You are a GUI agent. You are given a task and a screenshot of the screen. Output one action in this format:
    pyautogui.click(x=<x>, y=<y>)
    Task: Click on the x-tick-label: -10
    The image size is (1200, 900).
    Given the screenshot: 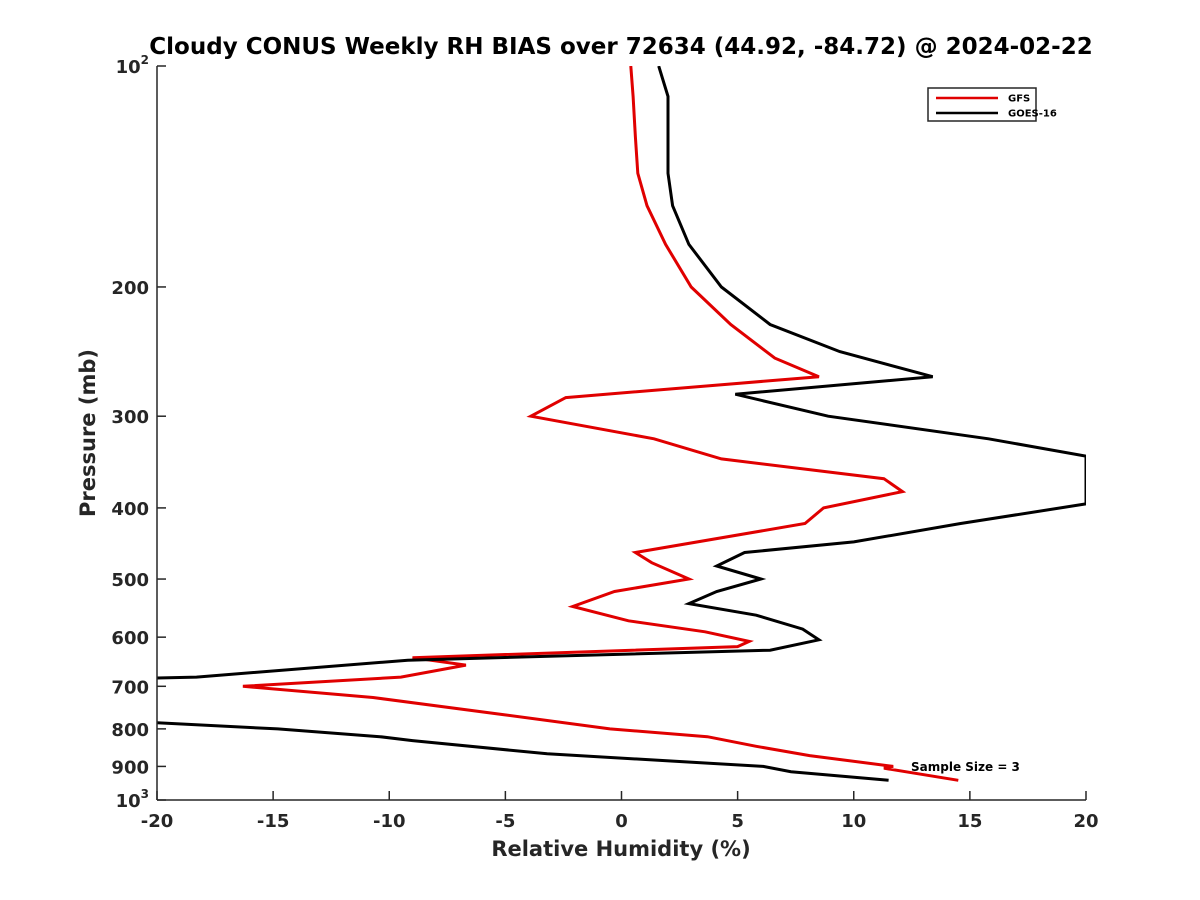 What is the action you would take?
    pyautogui.click(x=389, y=821)
    